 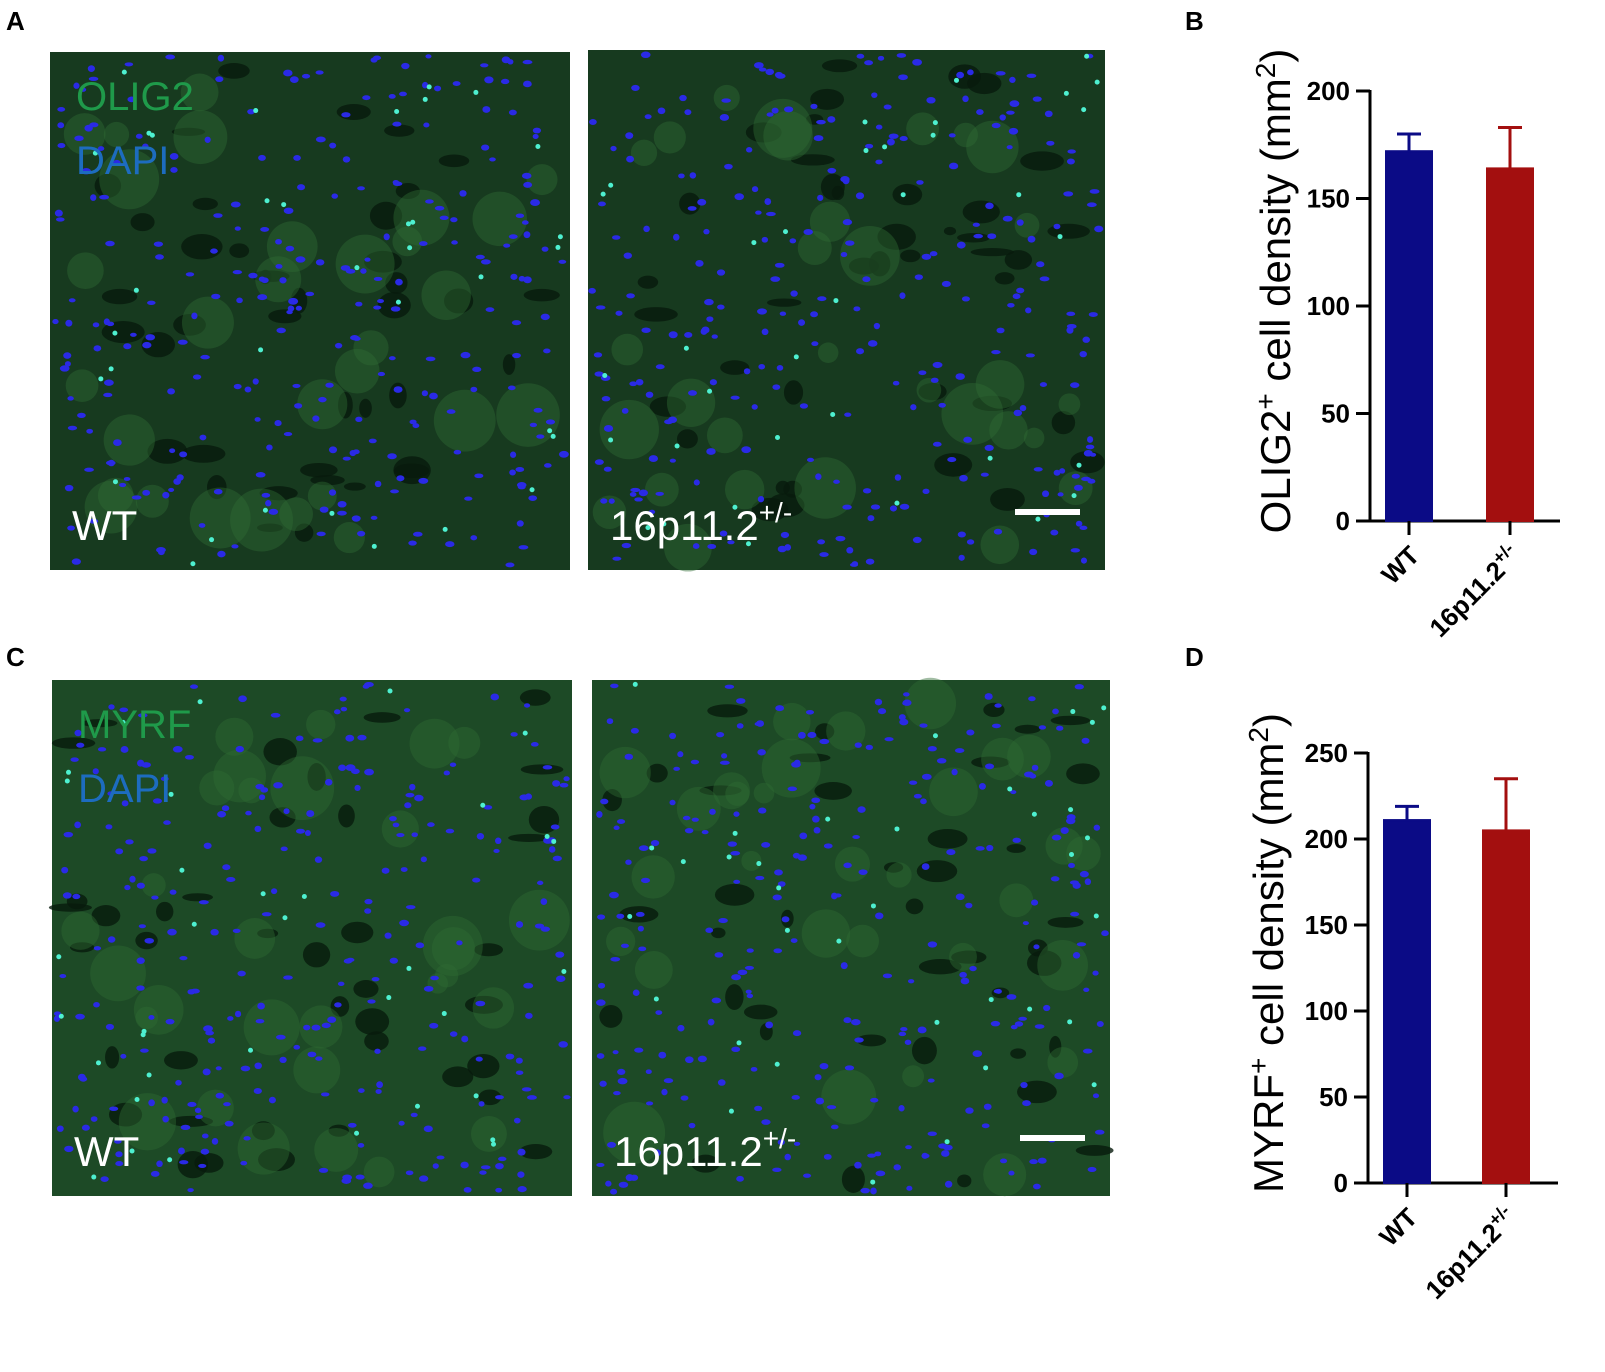 I want to click on genotype-superscript: +/-, so click(x=775, y=512).